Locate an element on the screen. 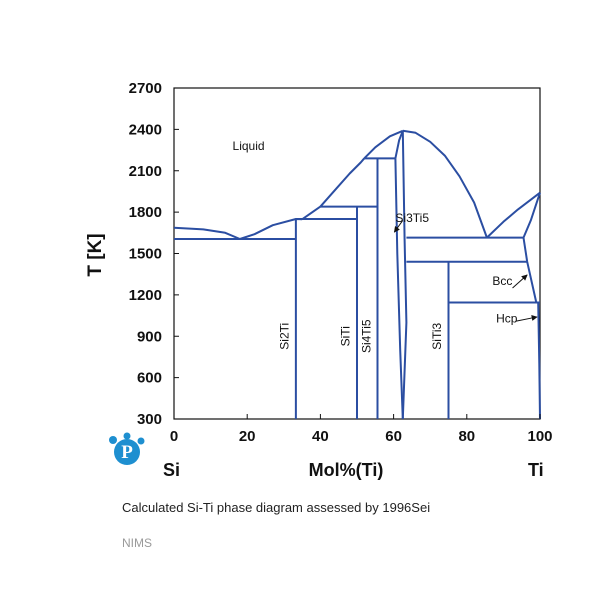 The image size is (593, 595). curve-solidus-bcc is located at coordinates (531, 215).